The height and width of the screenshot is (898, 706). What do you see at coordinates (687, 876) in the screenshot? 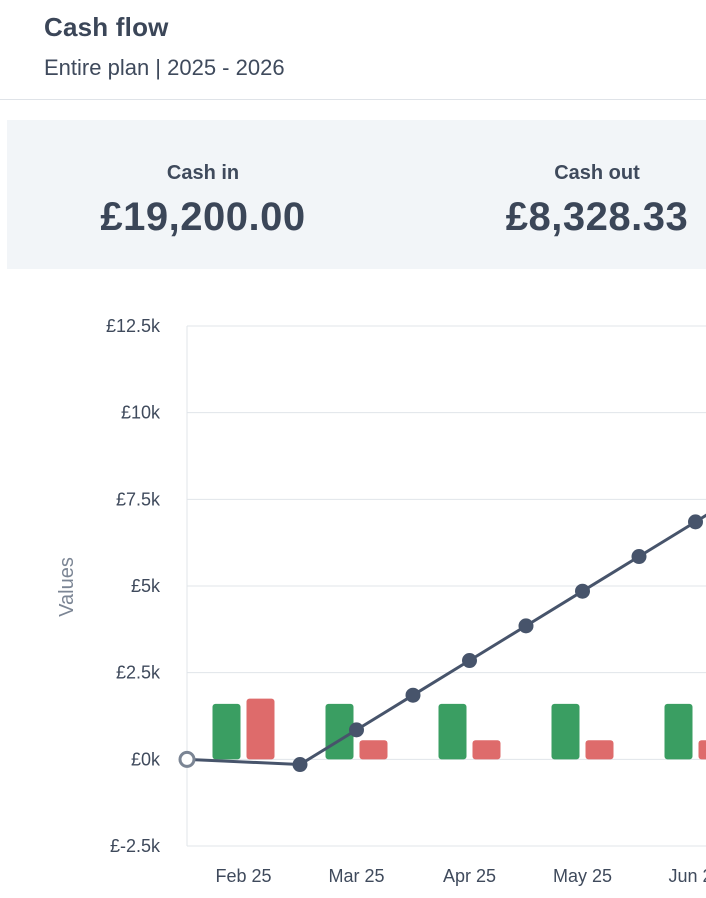
I see `x-tick-label: Jun 25` at bounding box center [687, 876].